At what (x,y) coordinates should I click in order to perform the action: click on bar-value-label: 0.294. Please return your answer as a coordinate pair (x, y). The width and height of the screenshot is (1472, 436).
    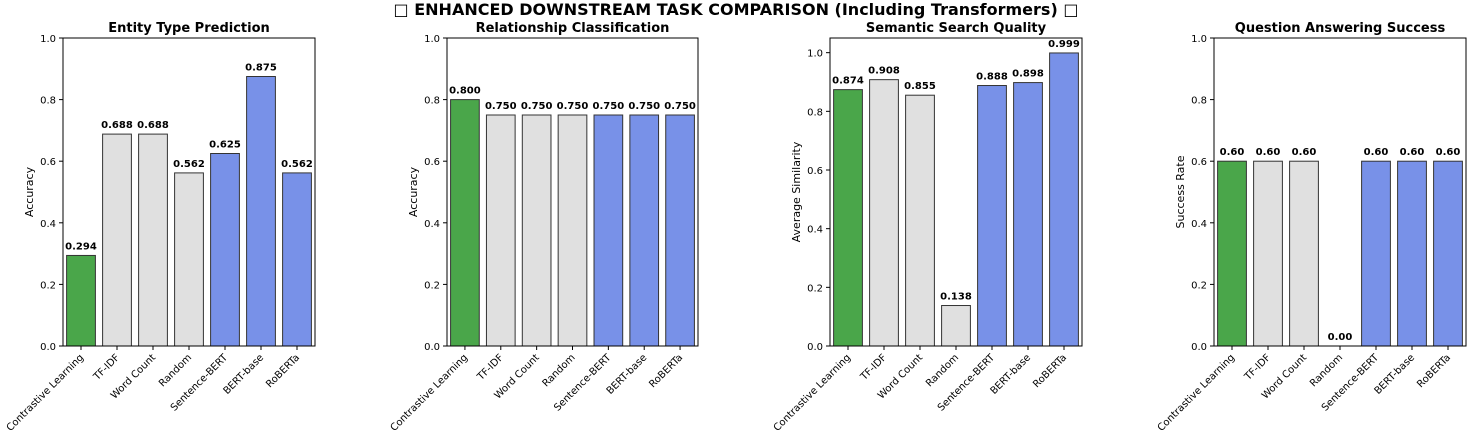
    Looking at the image, I should click on (81, 246).